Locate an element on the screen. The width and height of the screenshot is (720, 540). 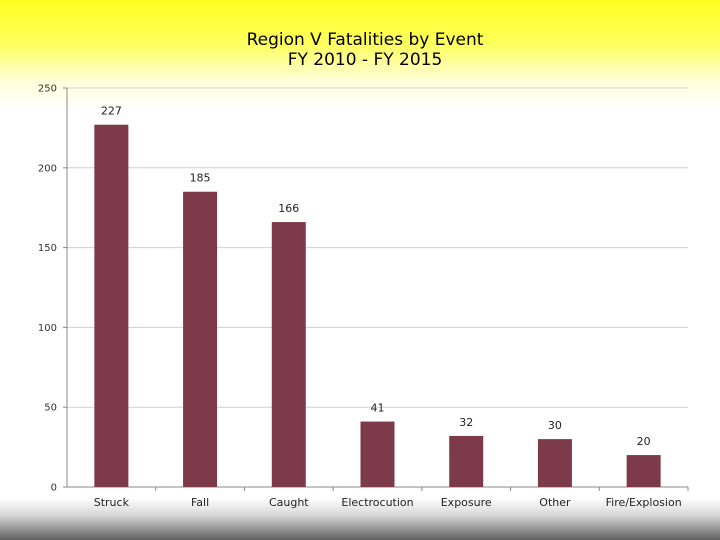
data-label: 166 is located at coordinates (288, 208).